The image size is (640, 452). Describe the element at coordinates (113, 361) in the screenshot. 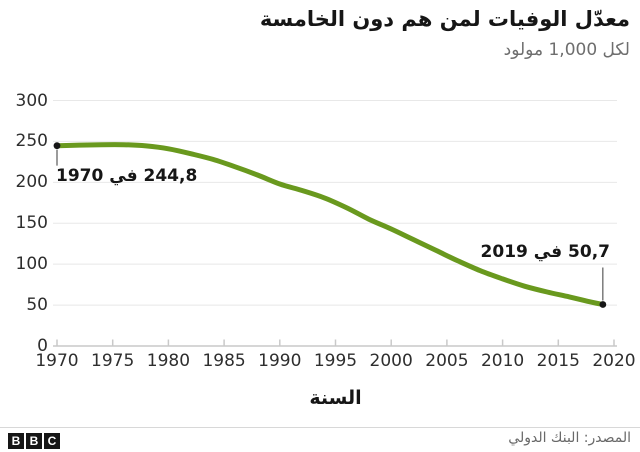

I see `x-tick-label: 1975` at that location.